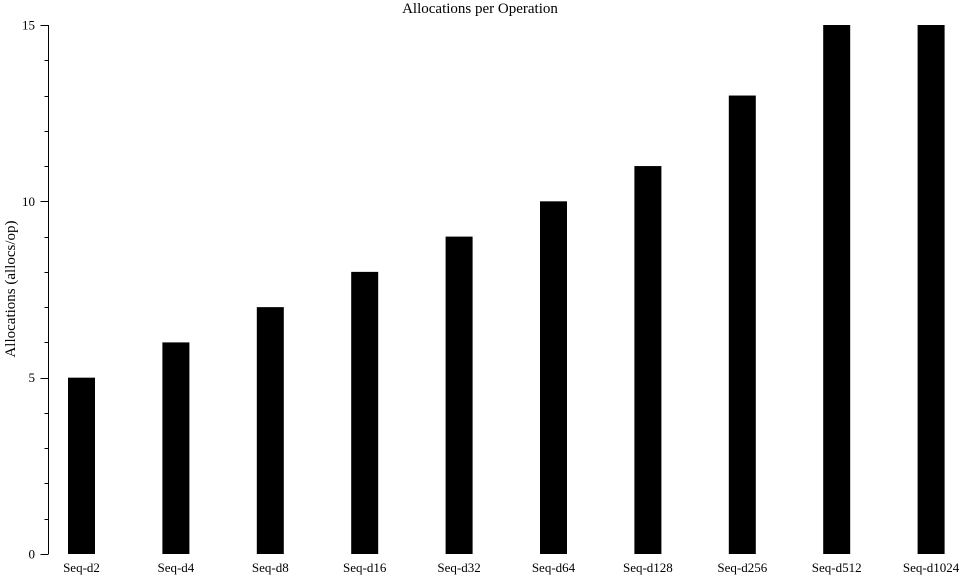 This screenshot has height=576, width=960. I want to click on bar-seq-d4, so click(176, 448).